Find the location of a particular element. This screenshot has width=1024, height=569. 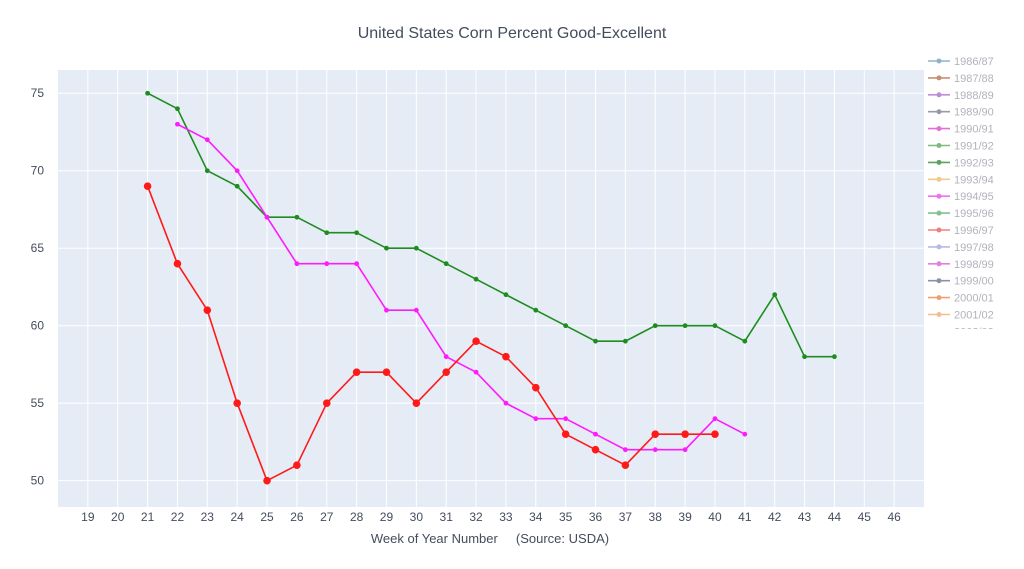

y-tick-label: 60 is located at coordinates (38, 326).